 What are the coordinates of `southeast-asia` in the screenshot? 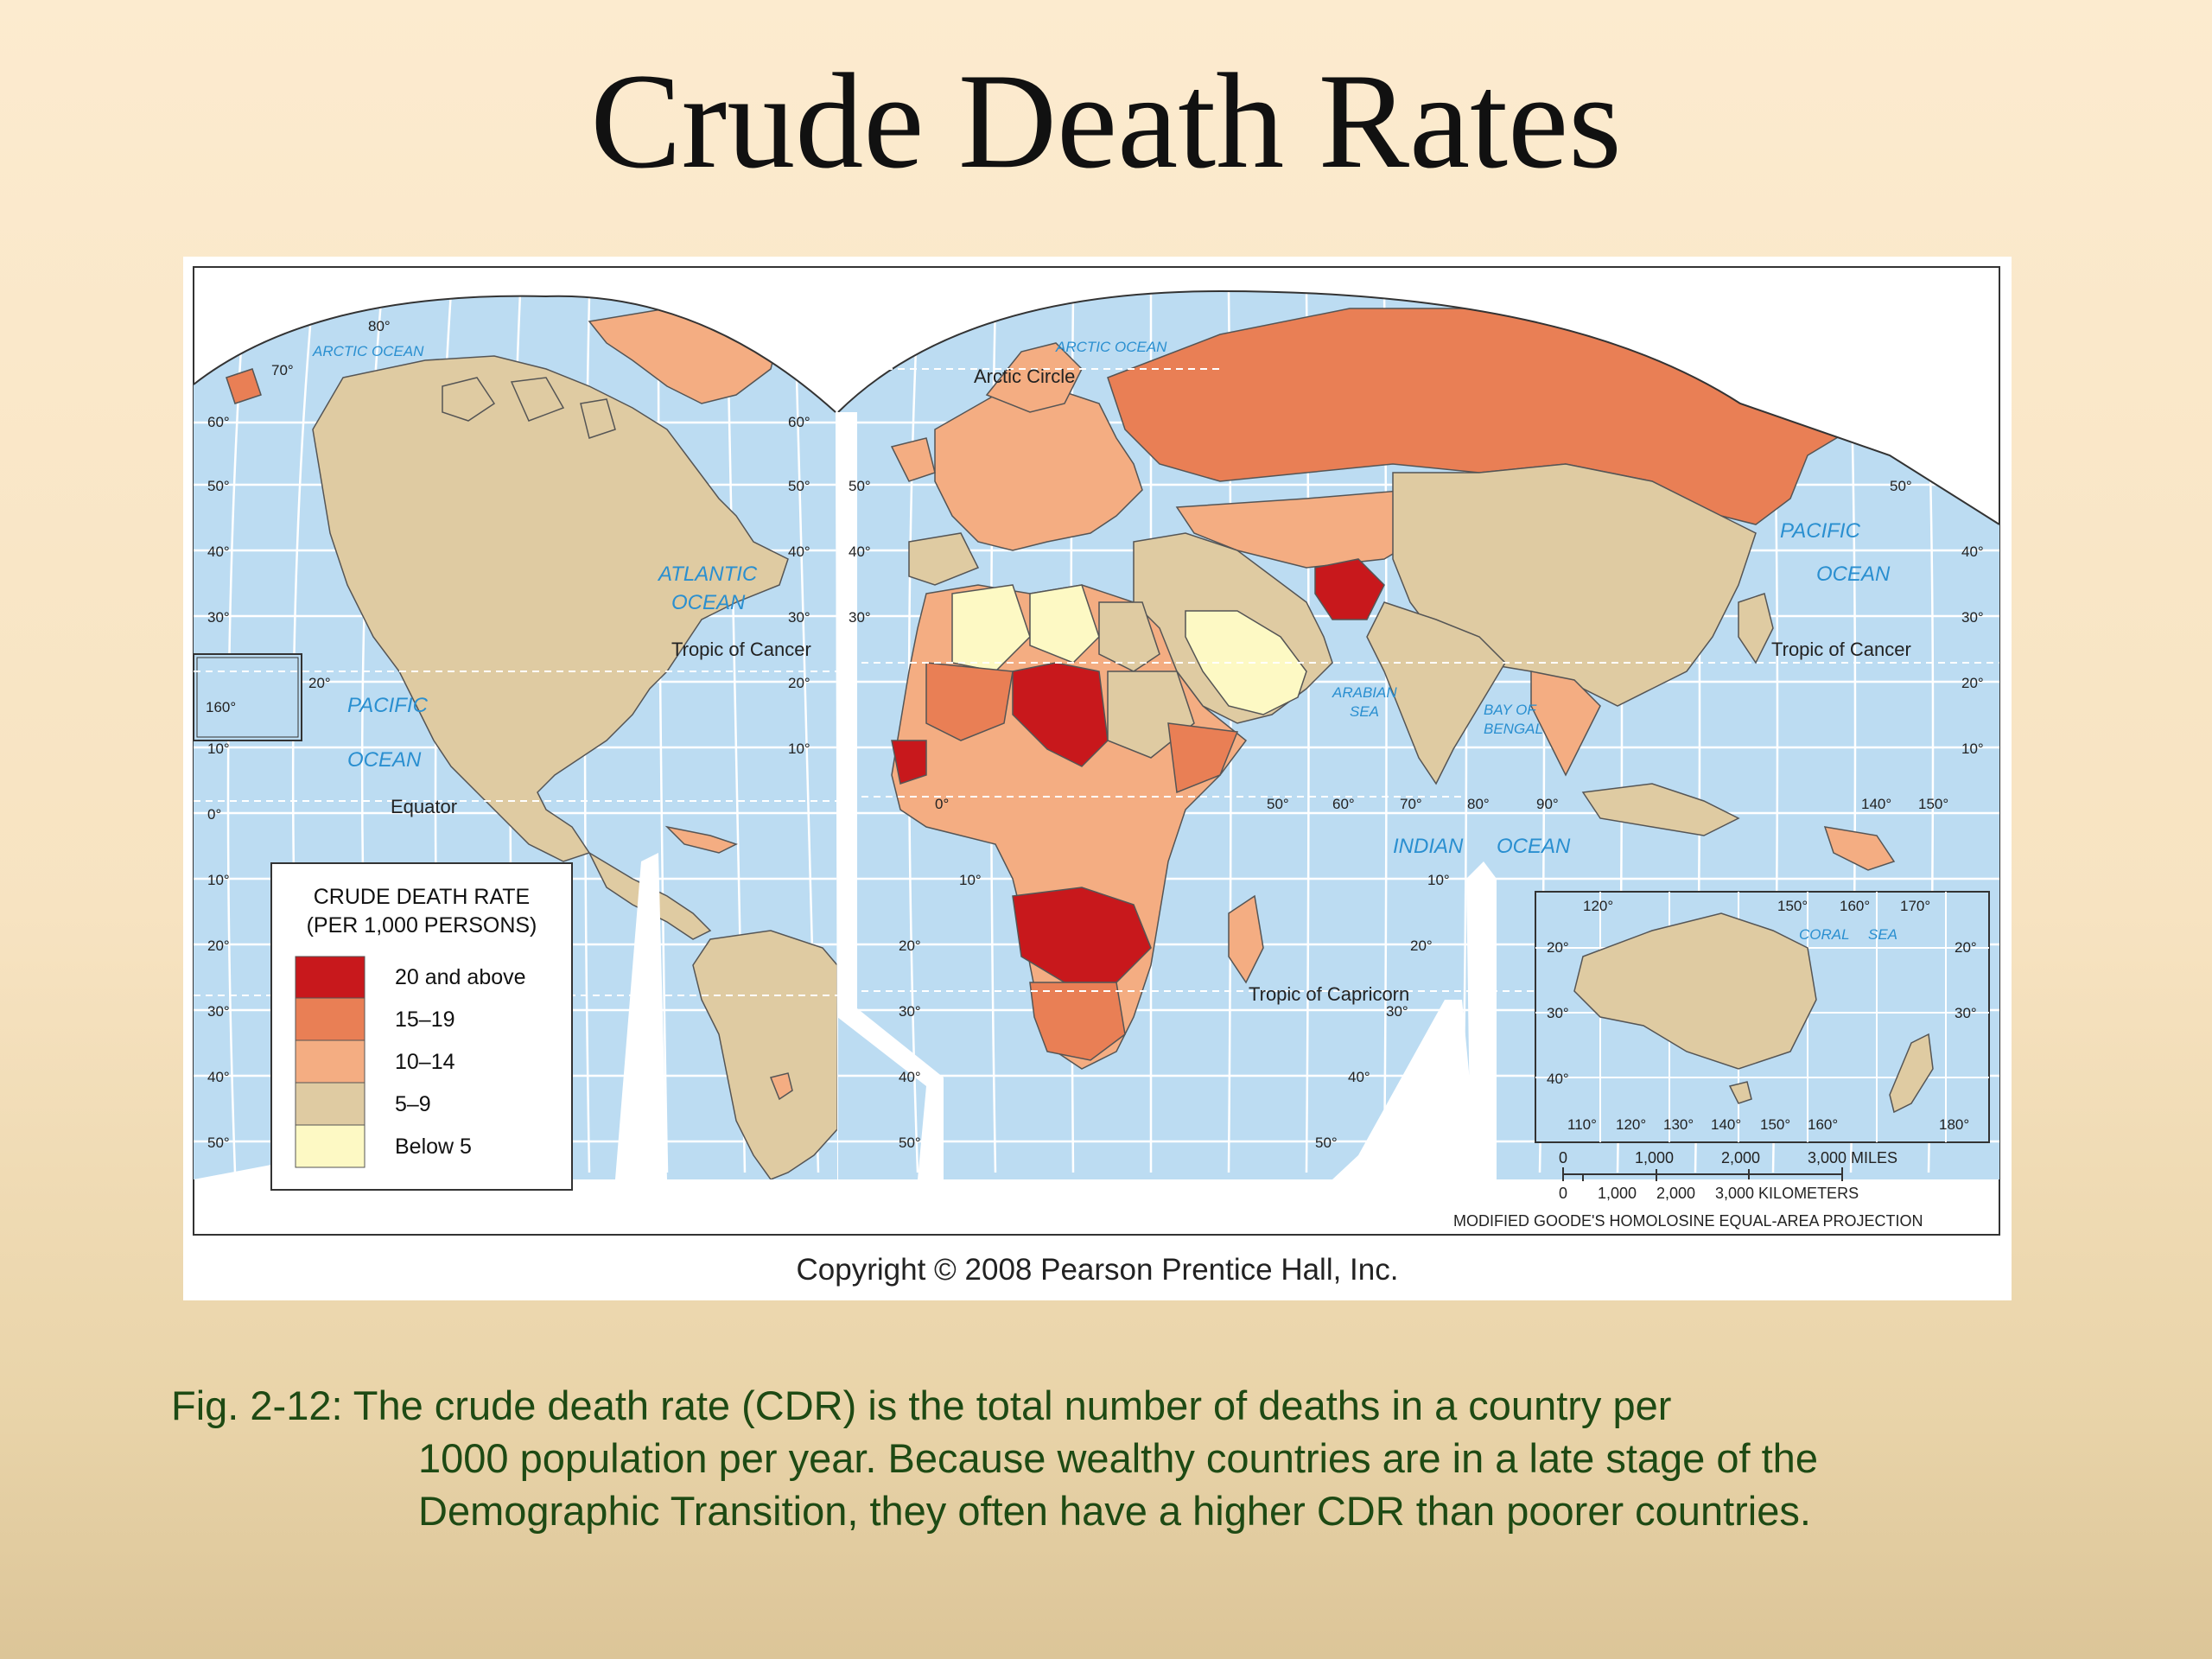 It's located at (1565, 724).